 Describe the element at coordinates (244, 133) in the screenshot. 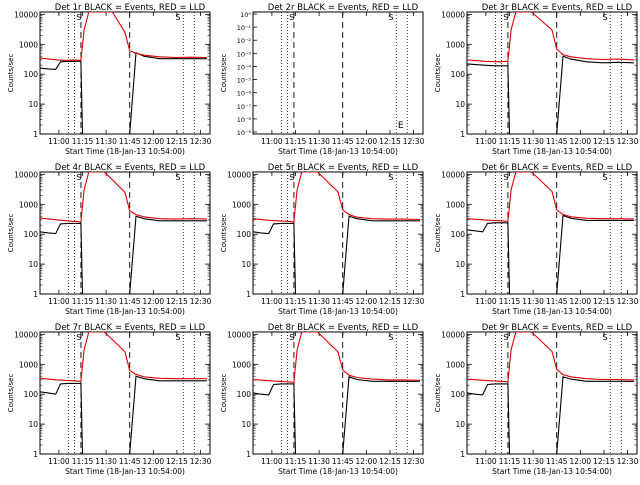

I see `y-tick-label: 10⁻⁹` at that location.